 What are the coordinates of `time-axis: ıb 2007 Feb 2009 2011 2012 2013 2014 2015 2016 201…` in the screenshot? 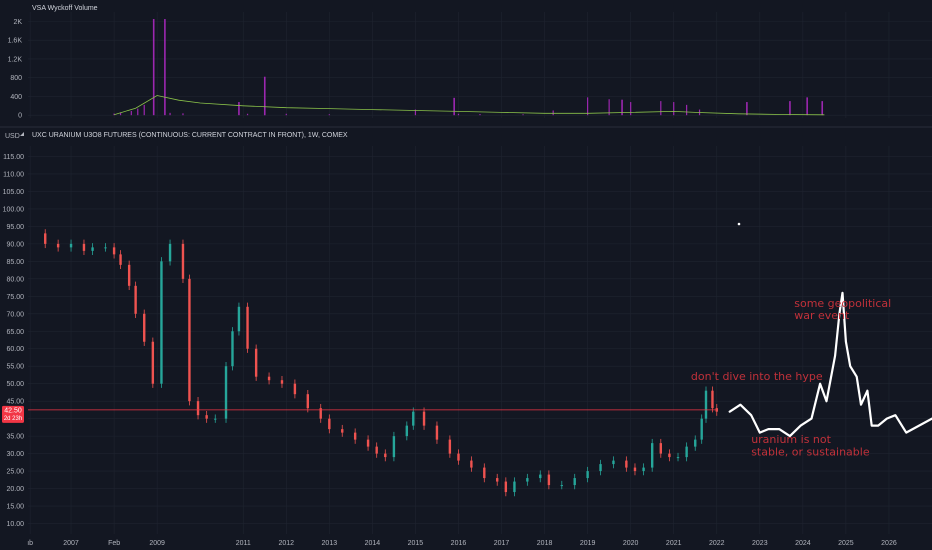 It's located at (462, 543).